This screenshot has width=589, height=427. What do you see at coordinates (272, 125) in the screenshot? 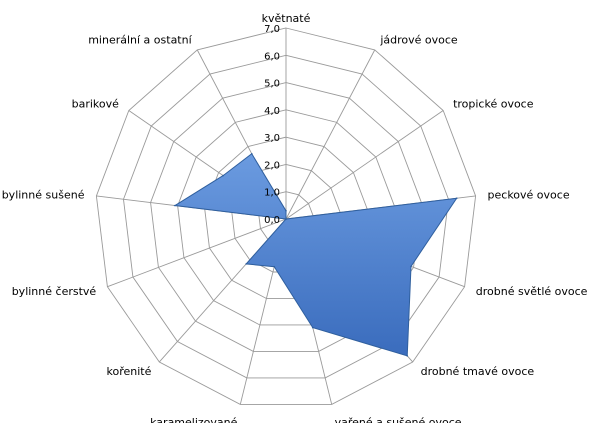
I see `radial-tick-labels: 0,0 1,0 2,0 3,0 4,0 5,0 6,0 7,0` at bounding box center [272, 125].